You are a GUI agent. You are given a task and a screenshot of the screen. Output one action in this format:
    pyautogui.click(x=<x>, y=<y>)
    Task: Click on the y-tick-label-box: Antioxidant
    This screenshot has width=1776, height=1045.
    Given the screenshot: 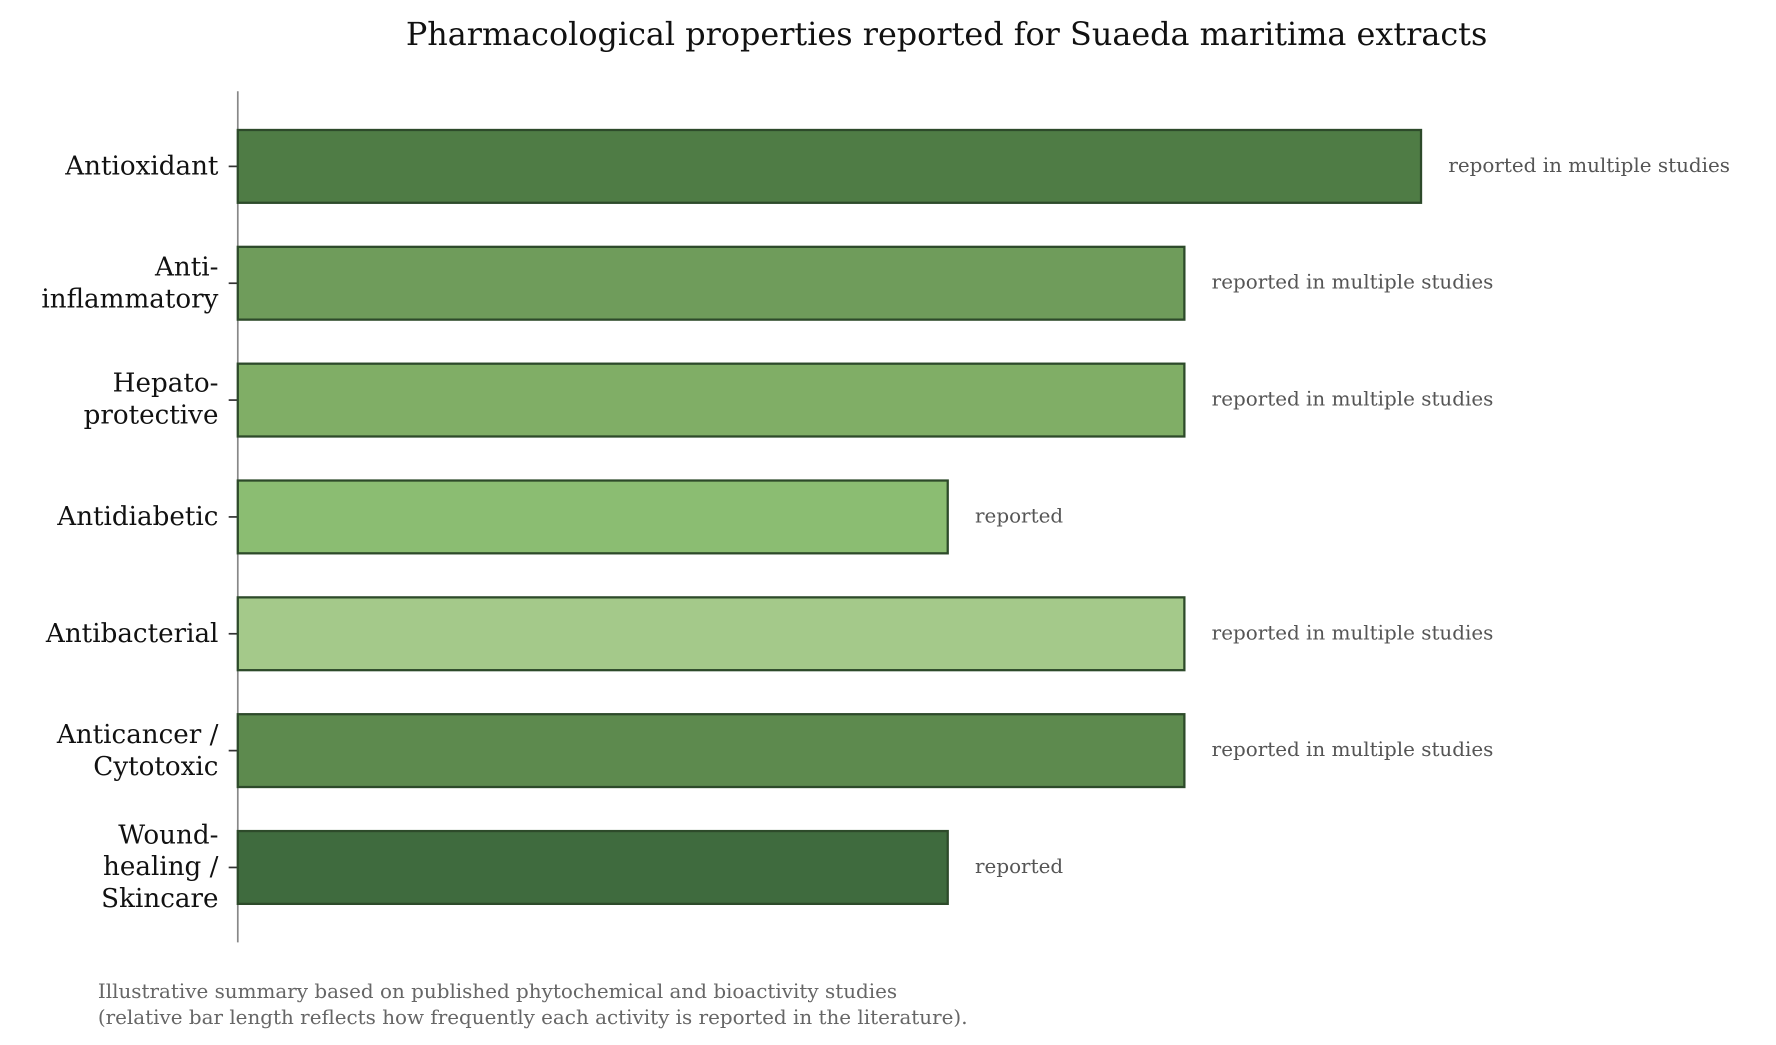 What is the action you would take?
    pyautogui.click(x=142, y=166)
    